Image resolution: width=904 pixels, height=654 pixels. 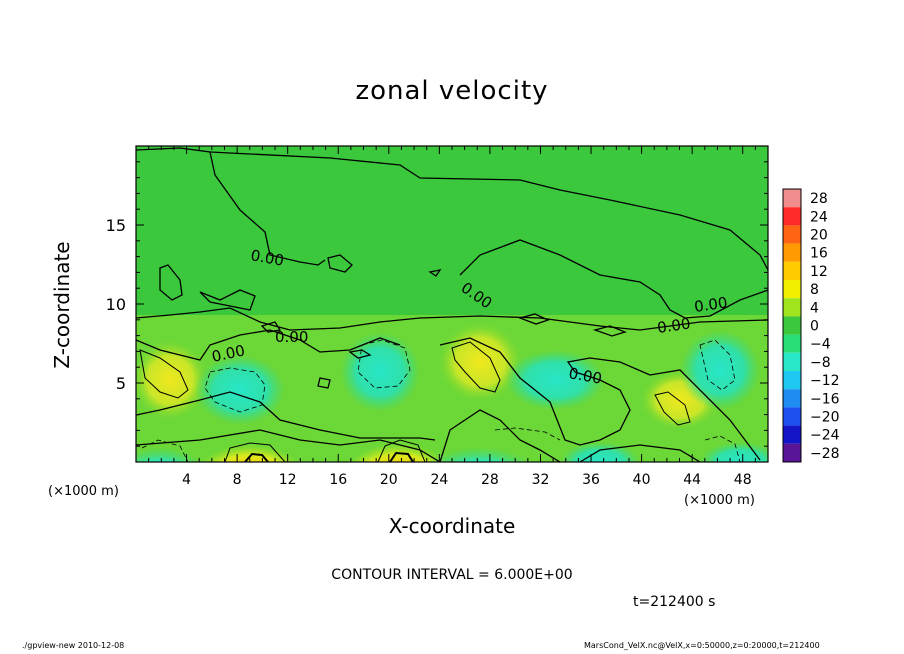 What do you see at coordinates (490, 480) in the screenshot?
I see `x-tick-label: 28` at bounding box center [490, 480].